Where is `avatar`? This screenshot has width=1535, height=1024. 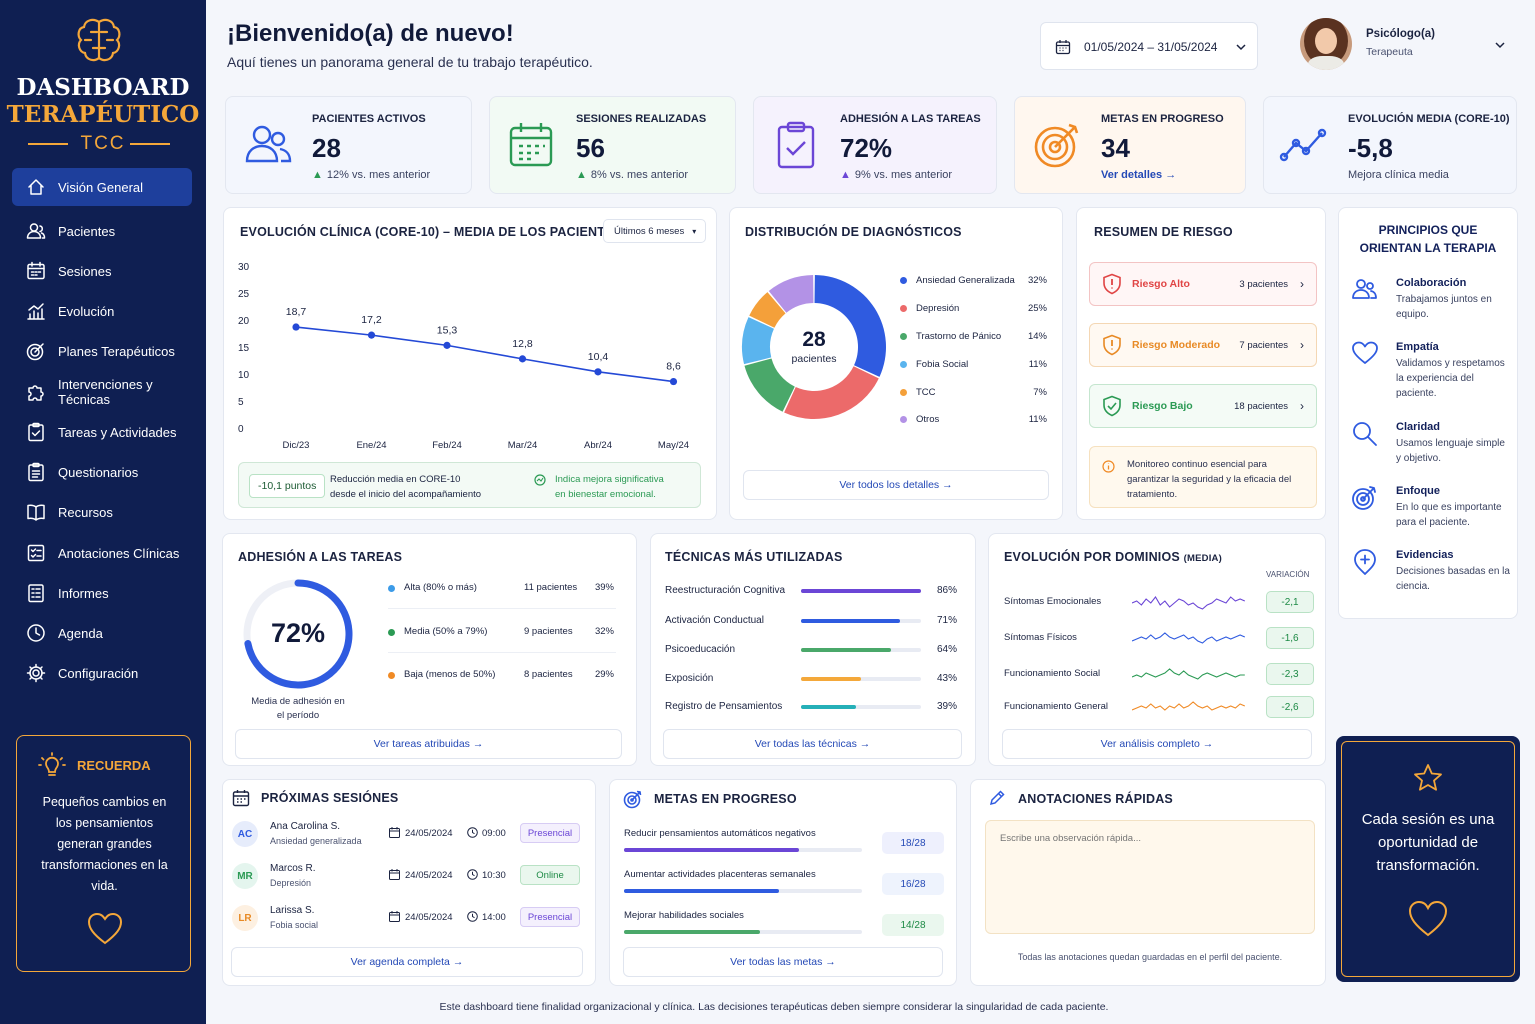
avatar is located at coordinates (1326, 44).